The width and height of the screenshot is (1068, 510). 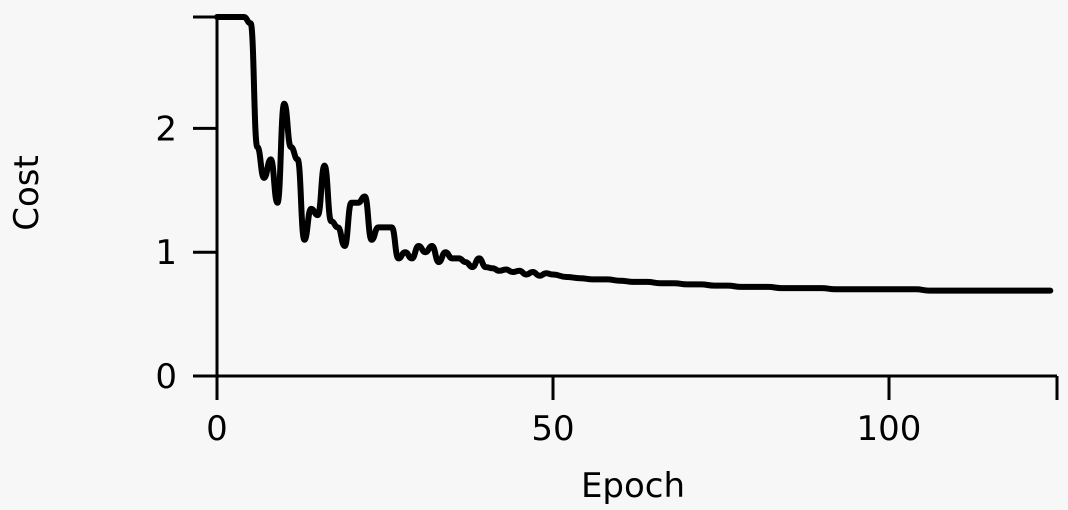 I want to click on y-tick-label: 0, so click(x=166, y=377).